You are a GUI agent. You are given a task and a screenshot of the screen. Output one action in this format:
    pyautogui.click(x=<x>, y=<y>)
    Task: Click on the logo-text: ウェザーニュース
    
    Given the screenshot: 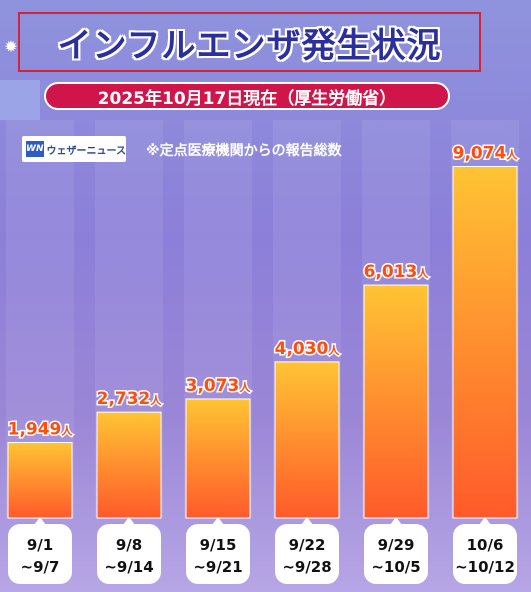 What is the action you would take?
    pyautogui.click(x=86, y=151)
    